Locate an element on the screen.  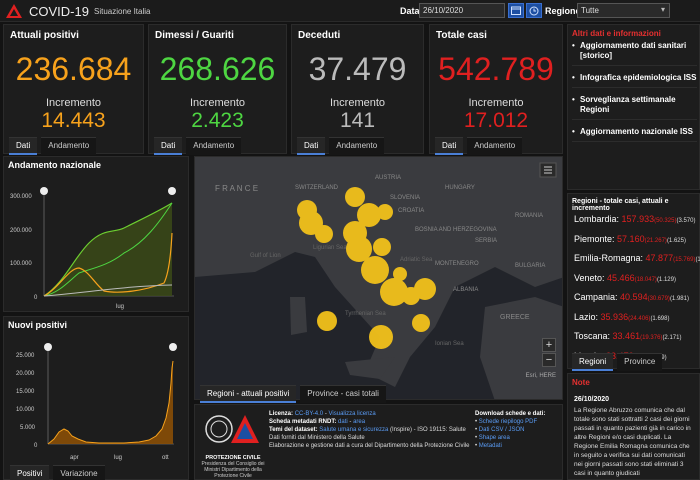
clock-button is located at coordinates (534, 10).